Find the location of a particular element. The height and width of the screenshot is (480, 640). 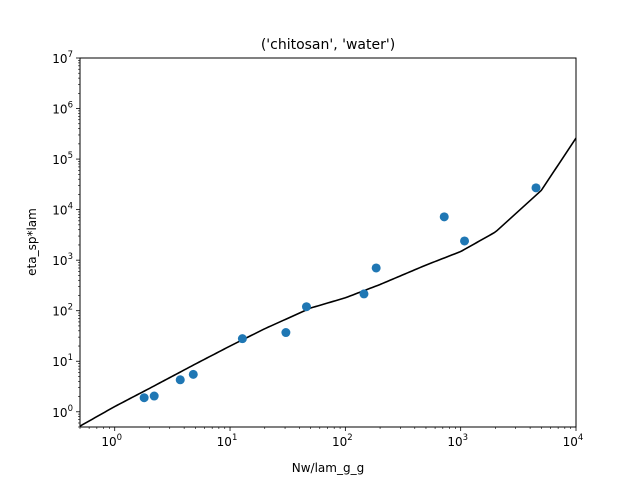

y-tick-label: 10⁷ is located at coordinates (62, 58).